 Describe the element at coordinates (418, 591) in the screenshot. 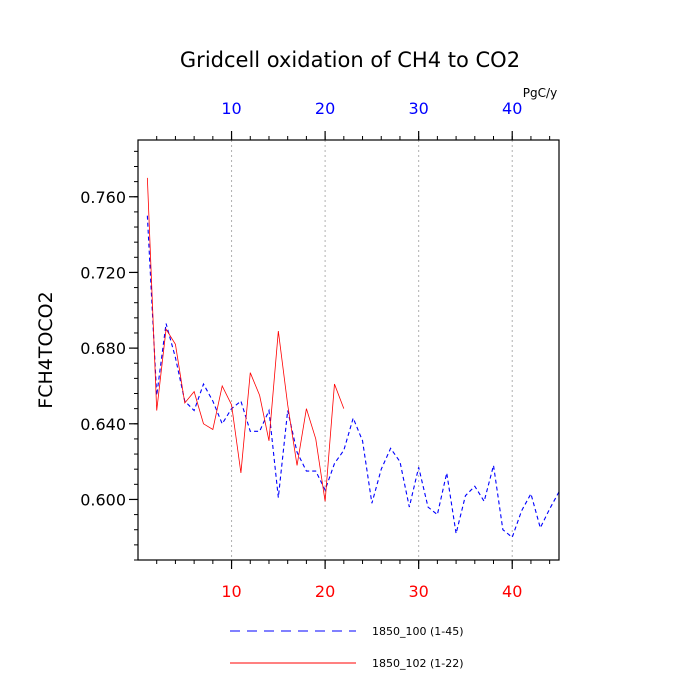

I see `x-tick-label-bottom: 30` at that location.